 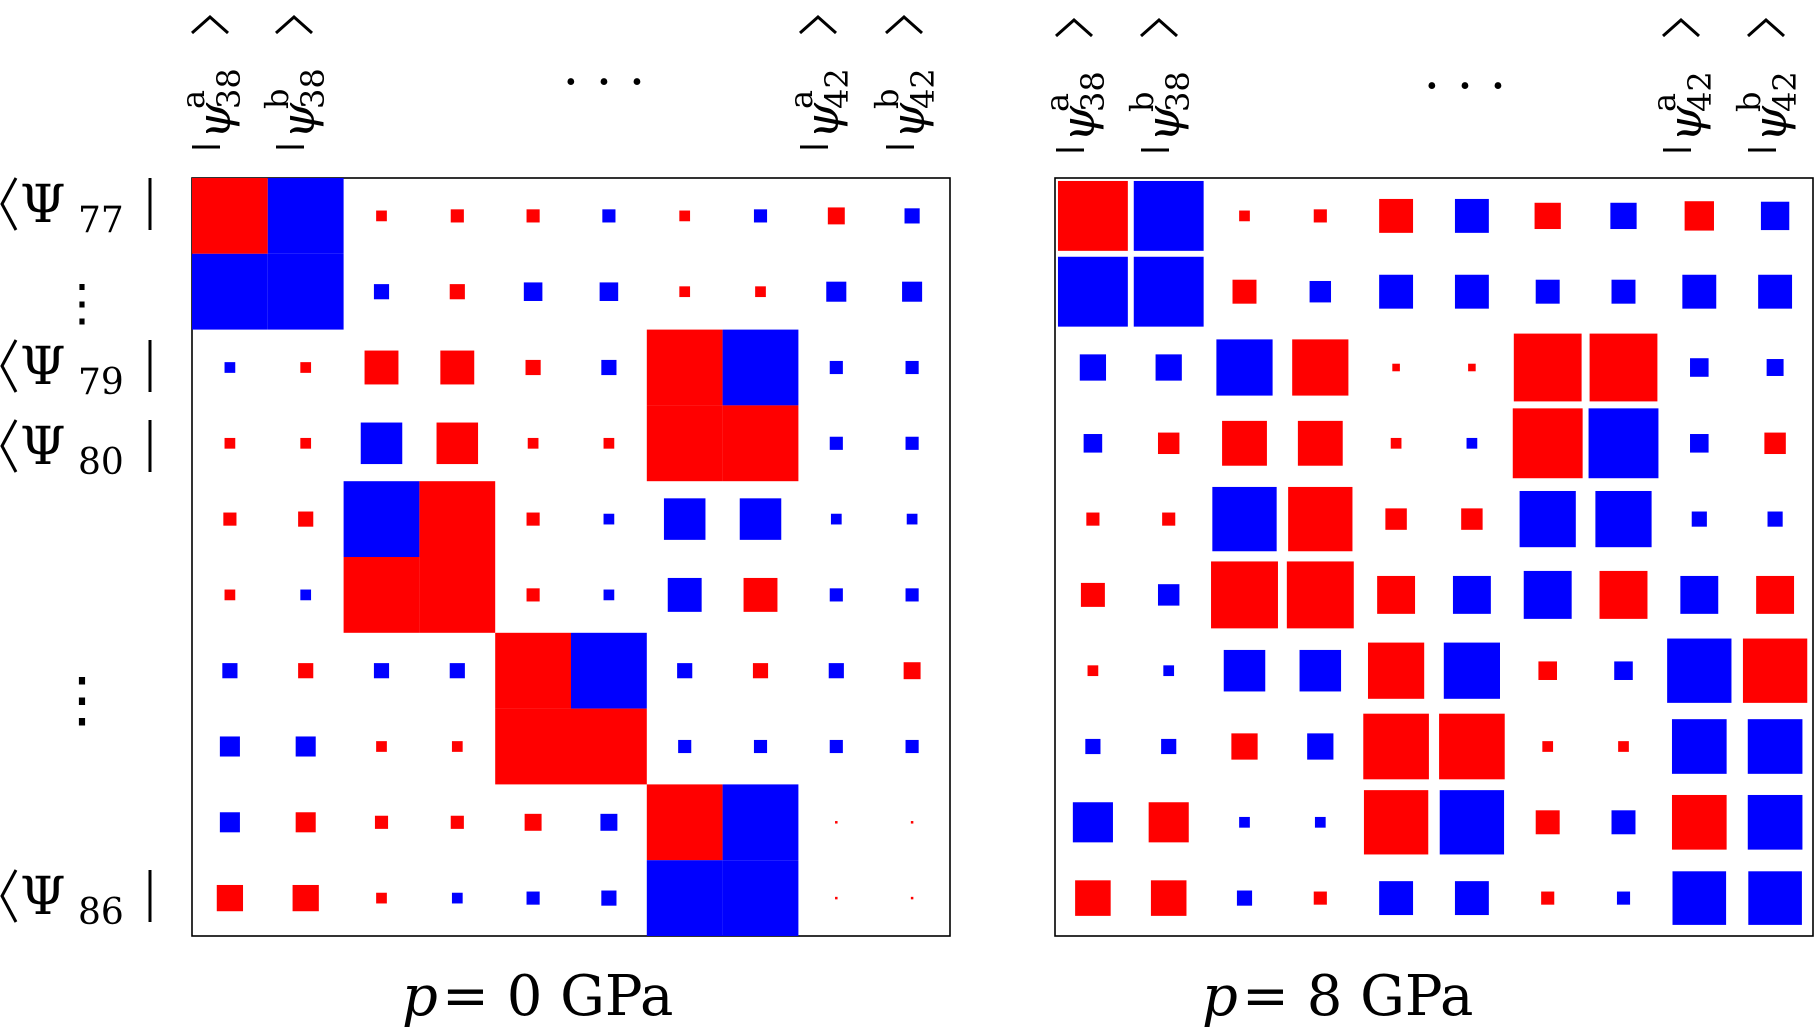 I want to click on matrix-cell-right-r0-c1, so click(x=1168, y=215).